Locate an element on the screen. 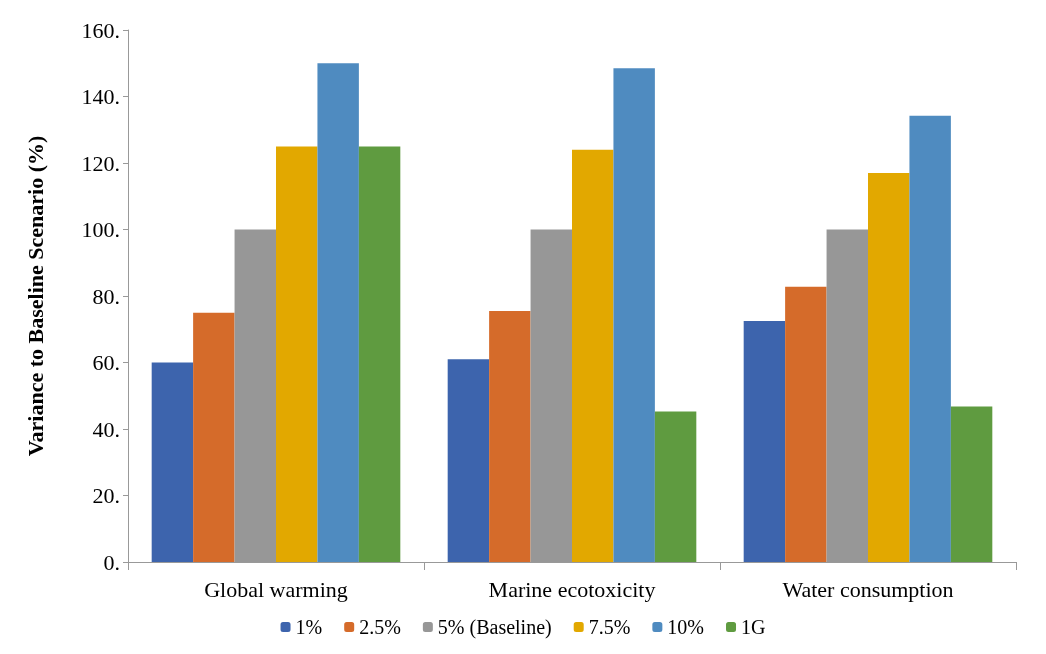 This screenshot has width=1046, height=654. legend-label: 1G is located at coordinates (753, 627).